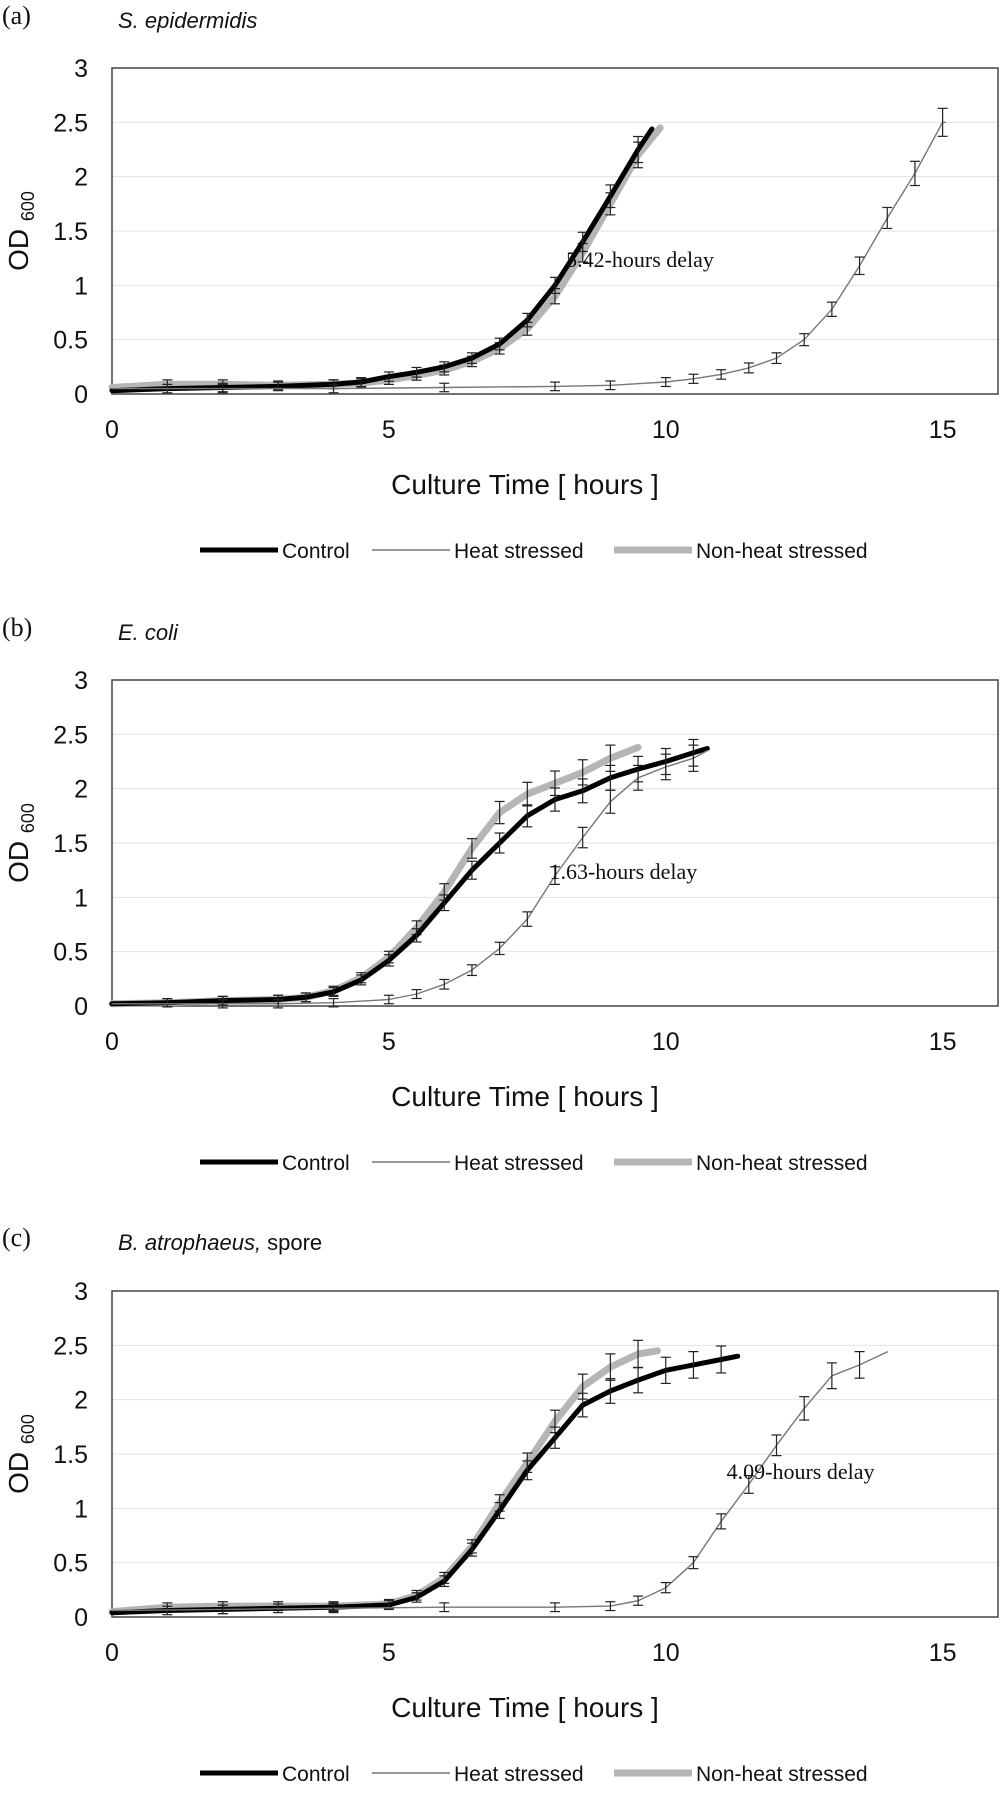 The width and height of the screenshot is (1000, 1805). I want to click on delay-annotation: 5.42-hours delay, so click(640, 259).